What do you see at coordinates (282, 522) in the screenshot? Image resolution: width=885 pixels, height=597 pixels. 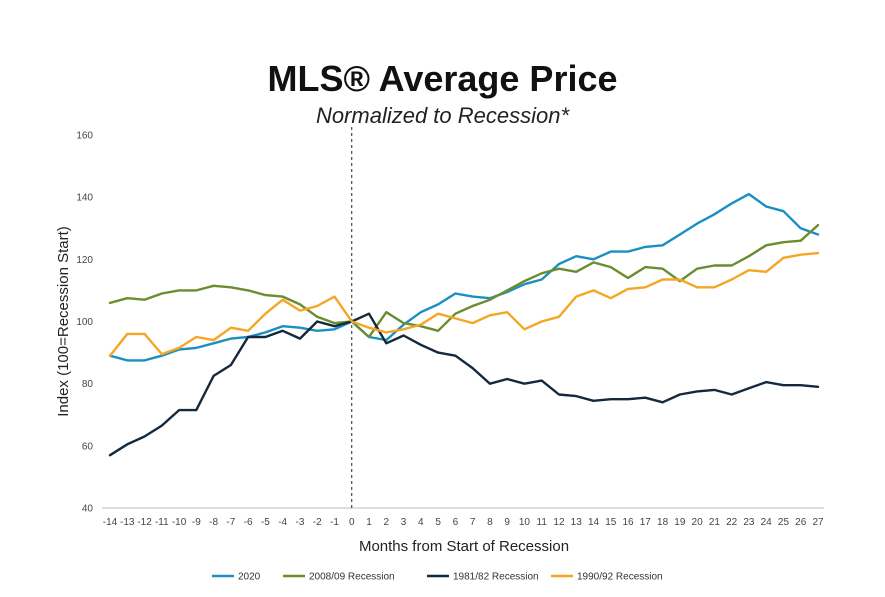 I see `x-tick-label: -4` at bounding box center [282, 522].